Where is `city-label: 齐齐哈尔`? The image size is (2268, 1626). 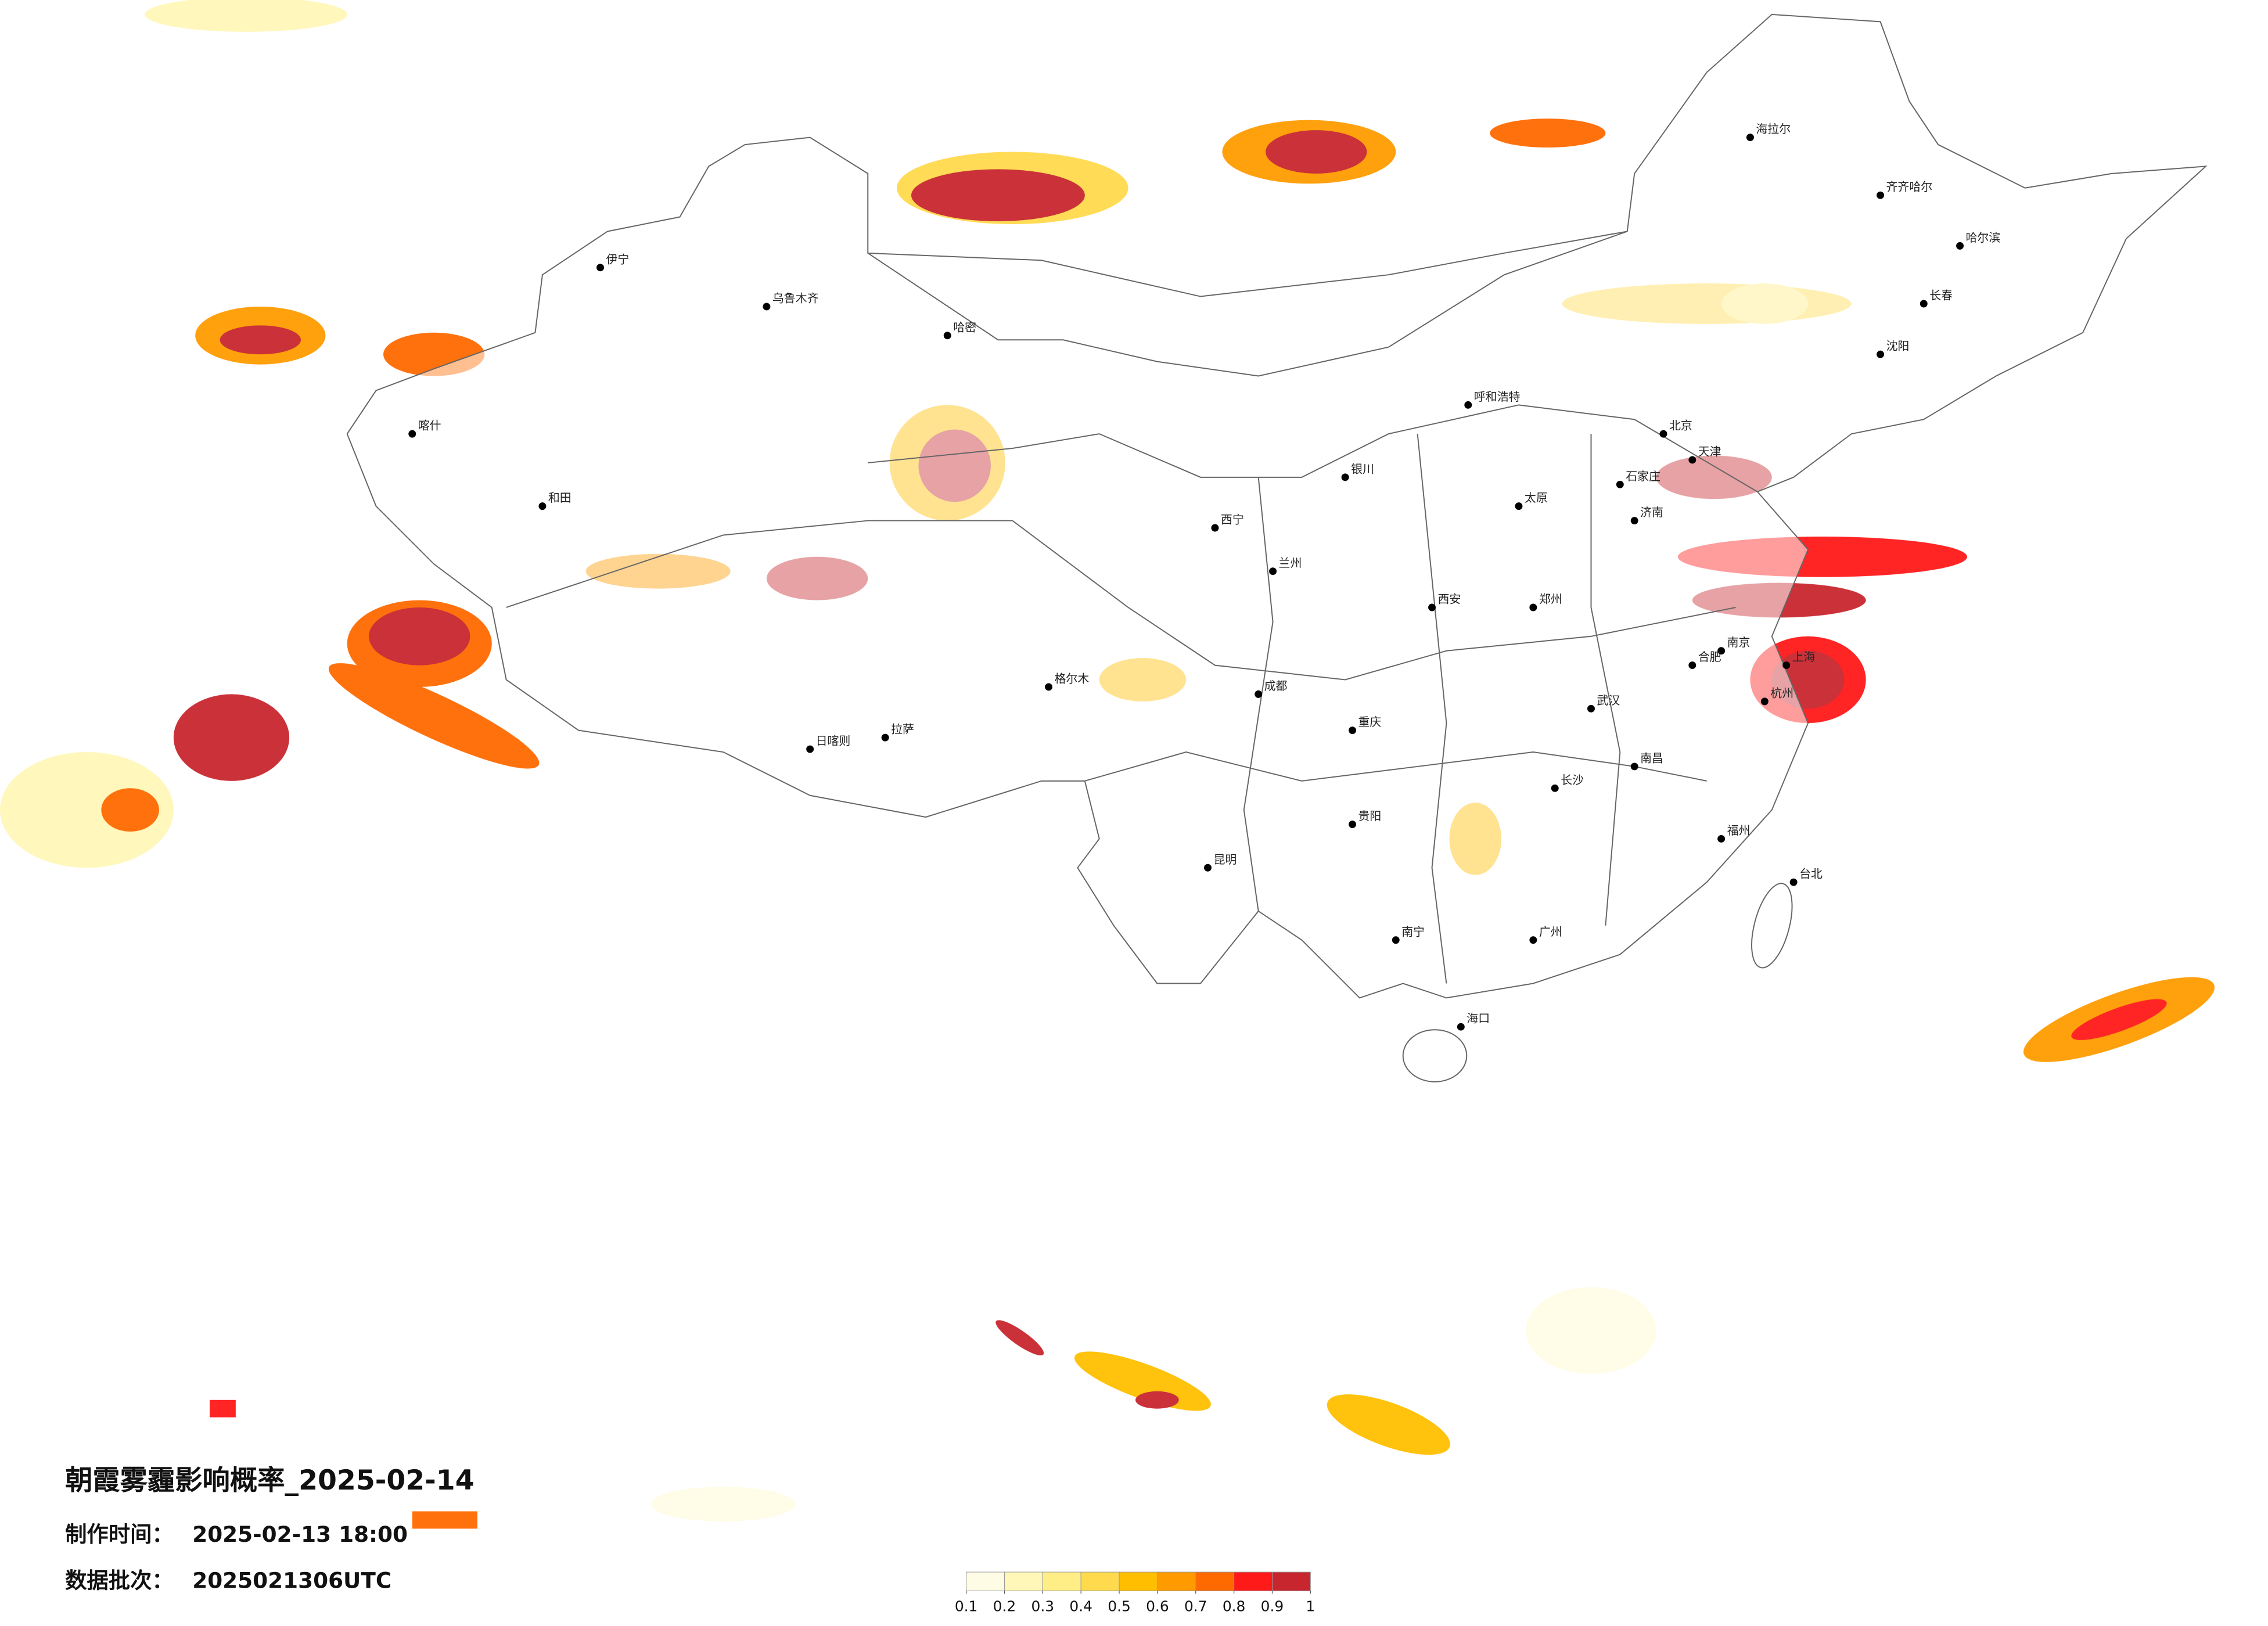
city-label: 齐齐哈尔 is located at coordinates (1909, 187).